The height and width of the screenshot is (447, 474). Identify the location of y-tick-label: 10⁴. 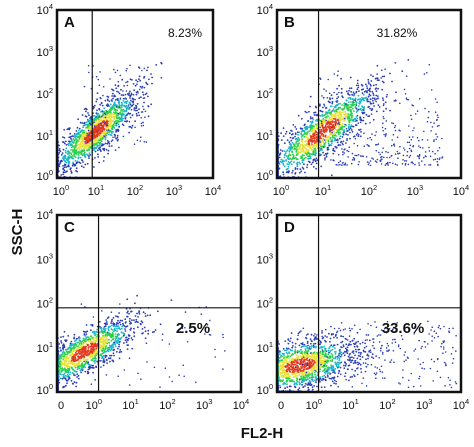
(265, 9).